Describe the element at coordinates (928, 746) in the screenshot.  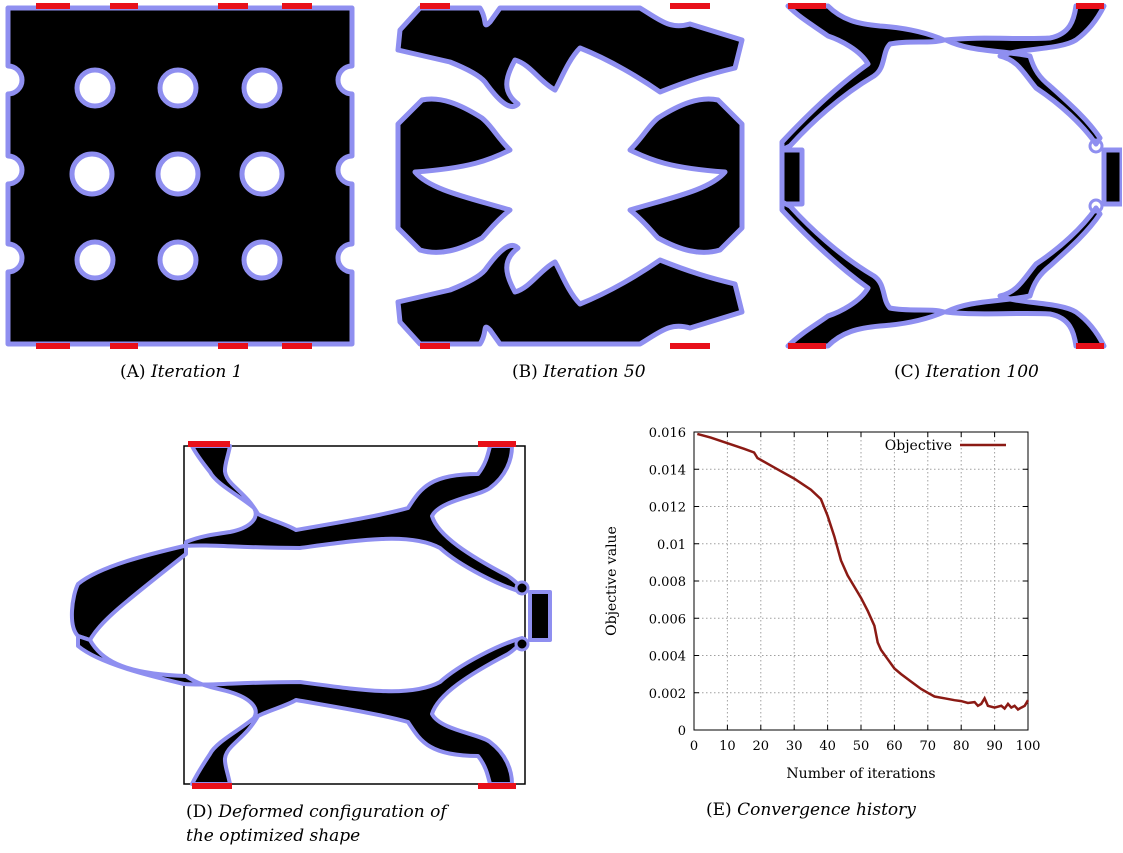
I see `x-tick-label: 70` at that location.